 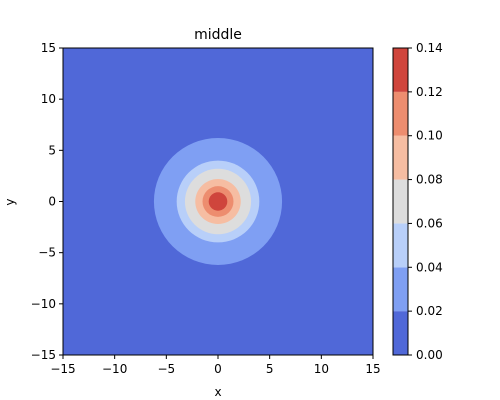 What do you see at coordinates (10, 201) in the screenshot?
I see `y-axis-label: y` at bounding box center [10, 201].